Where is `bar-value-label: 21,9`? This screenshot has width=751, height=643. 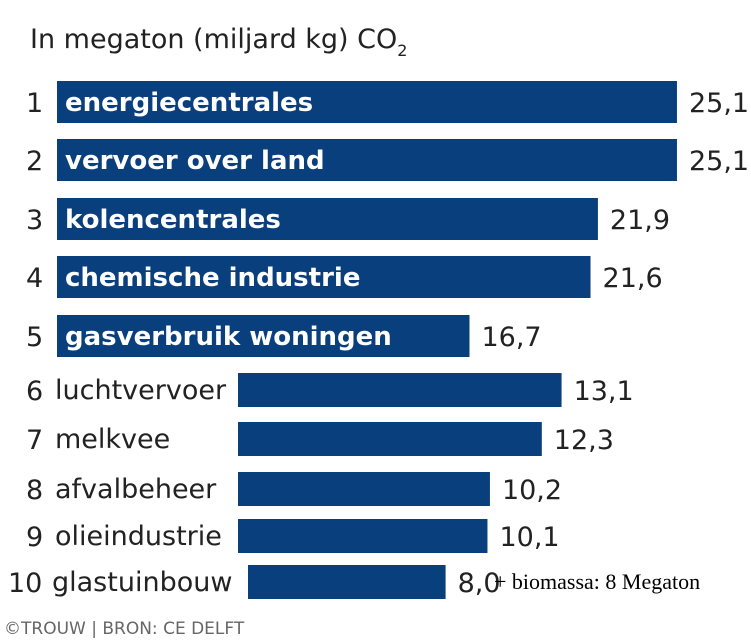
bar-value-label: 21,9 is located at coordinates (640, 220).